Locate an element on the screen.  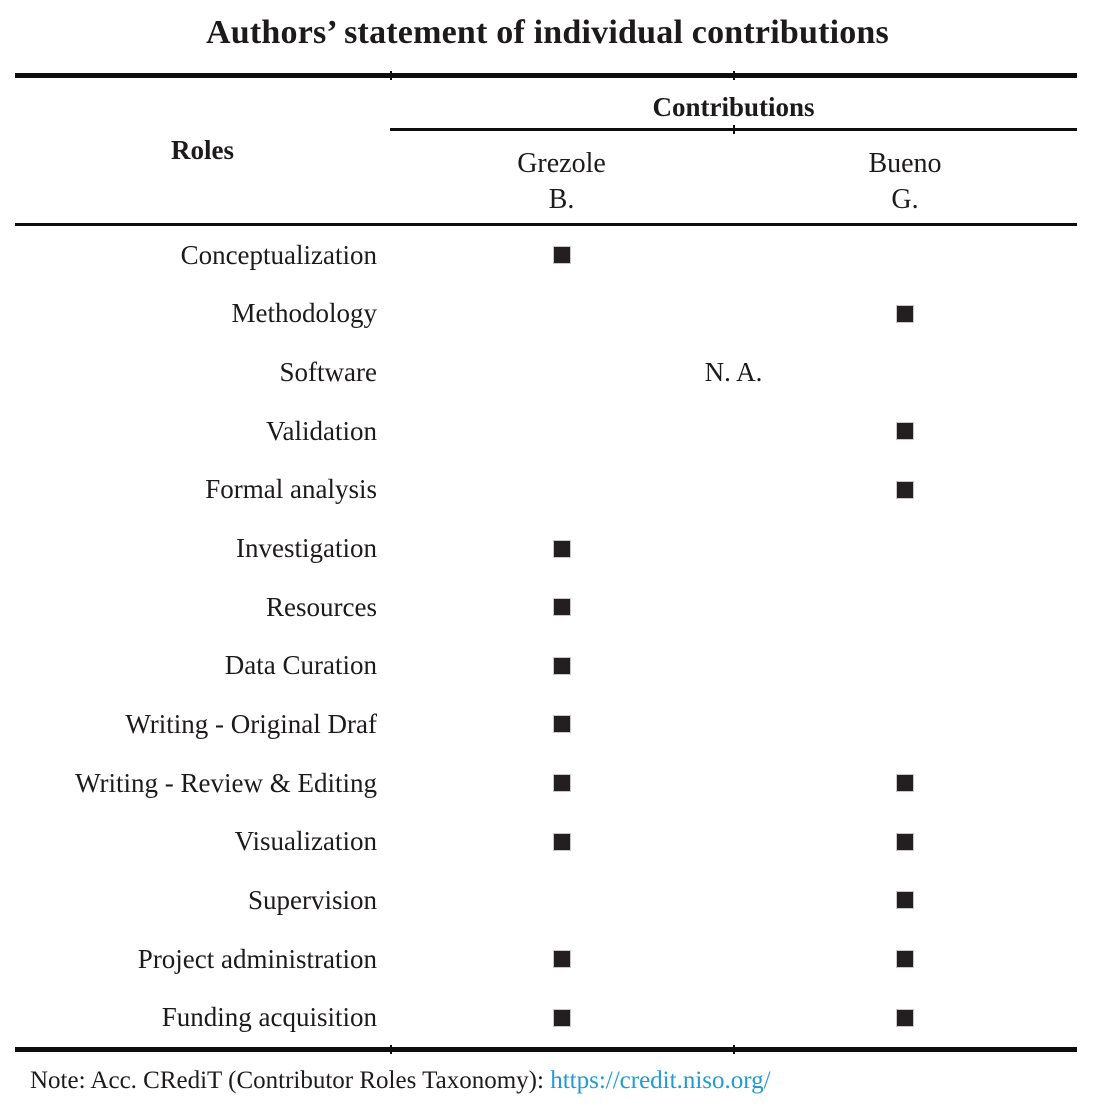
role-label: Data Curation is located at coordinates (300, 665).